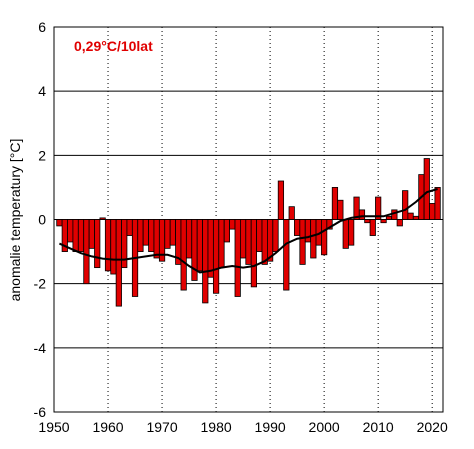 This screenshot has height=449, width=474. What do you see at coordinates (437, 203) in the screenshot?
I see `bar-2021` at bounding box center [437, 203].